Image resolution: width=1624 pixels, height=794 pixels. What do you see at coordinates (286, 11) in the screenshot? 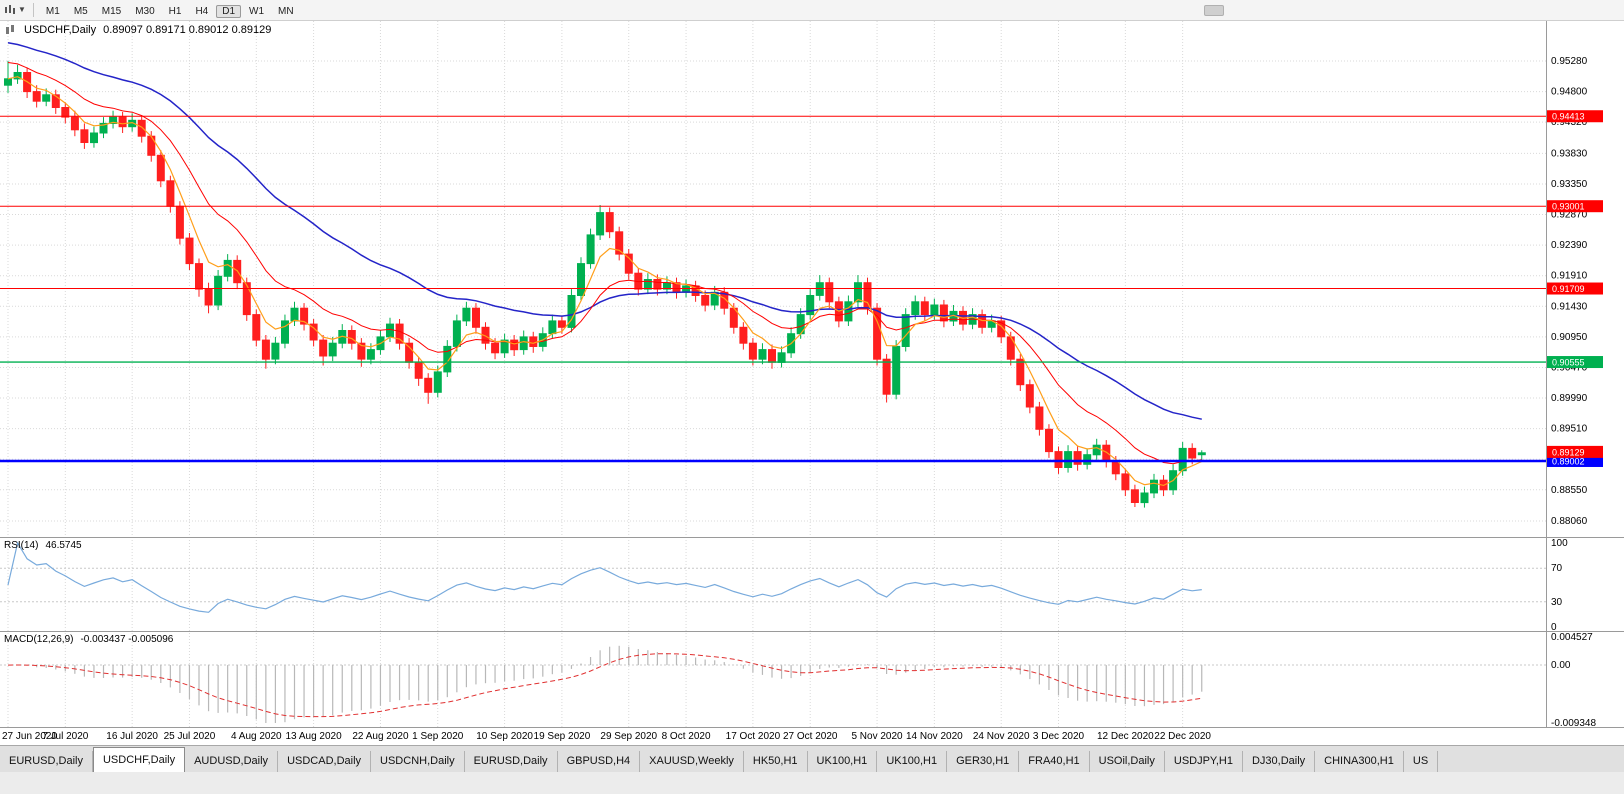
I see `timeframe-MN-button: MN` at bounding box center [286, 11].